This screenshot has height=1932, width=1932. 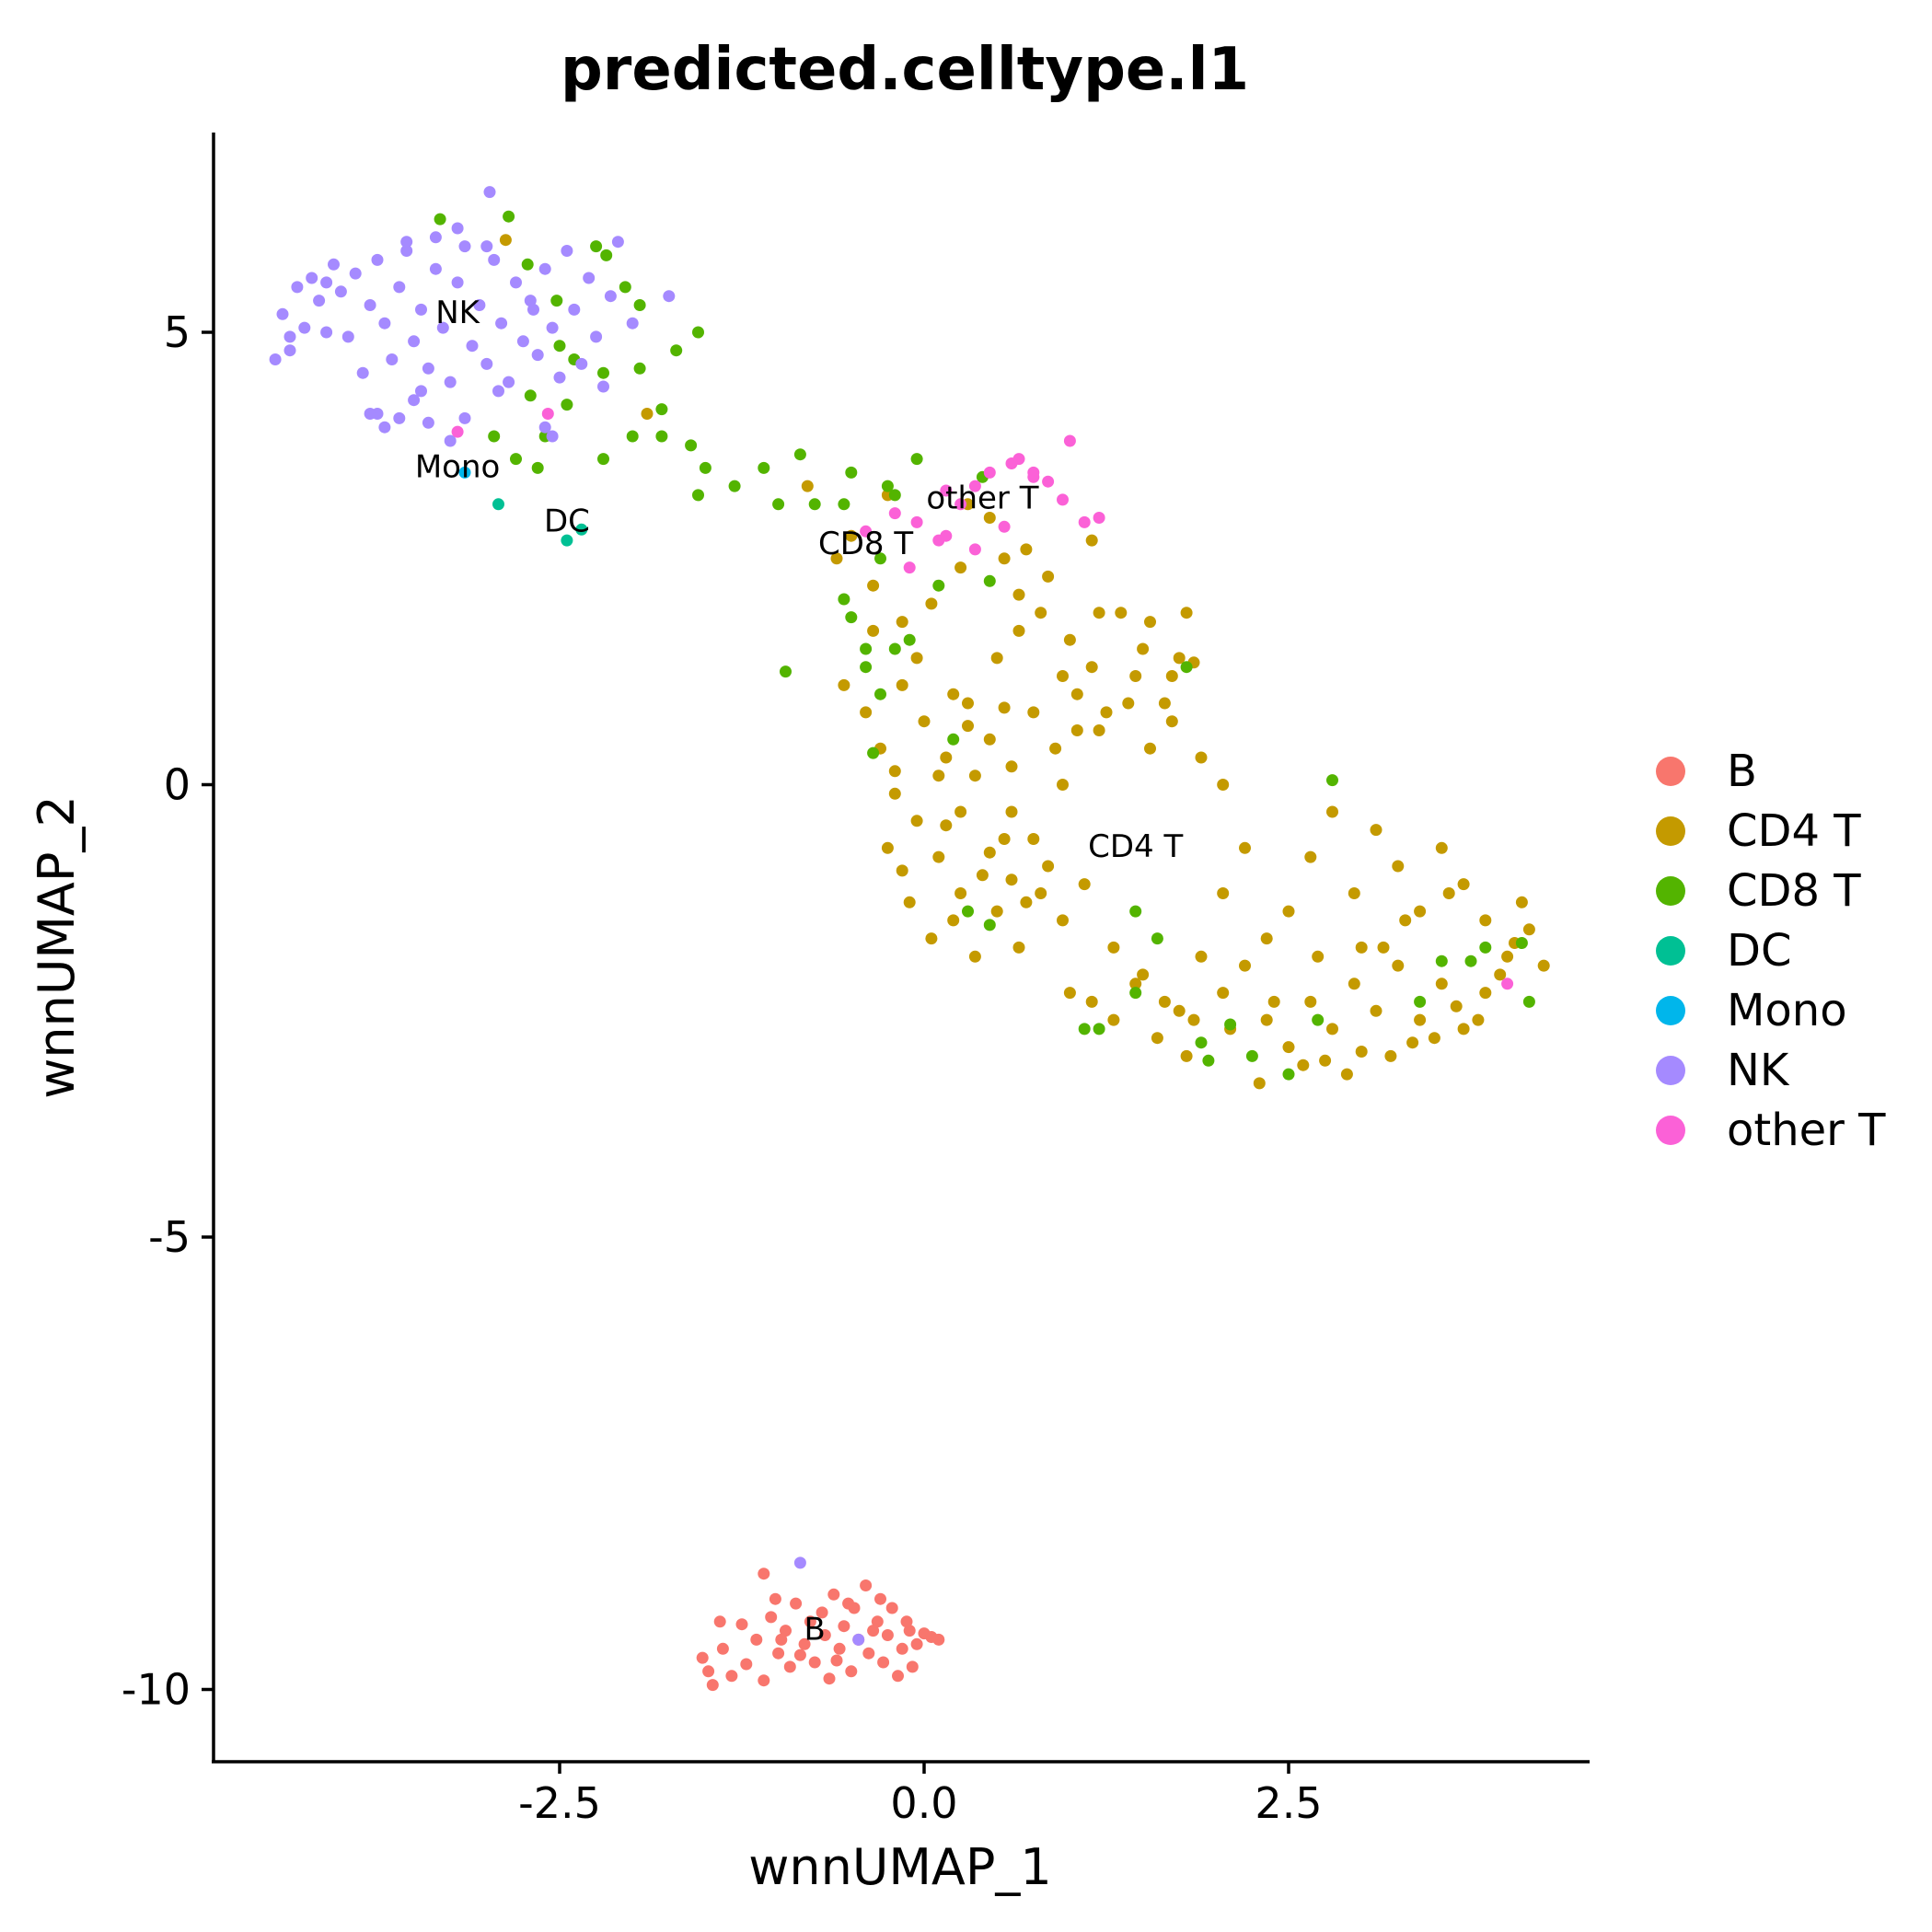 What do you see at coordinates (1794, 891) in the screenshot?
I see `legend-label-cd8-t: CD8 T` at bounding box center [1794, 891].